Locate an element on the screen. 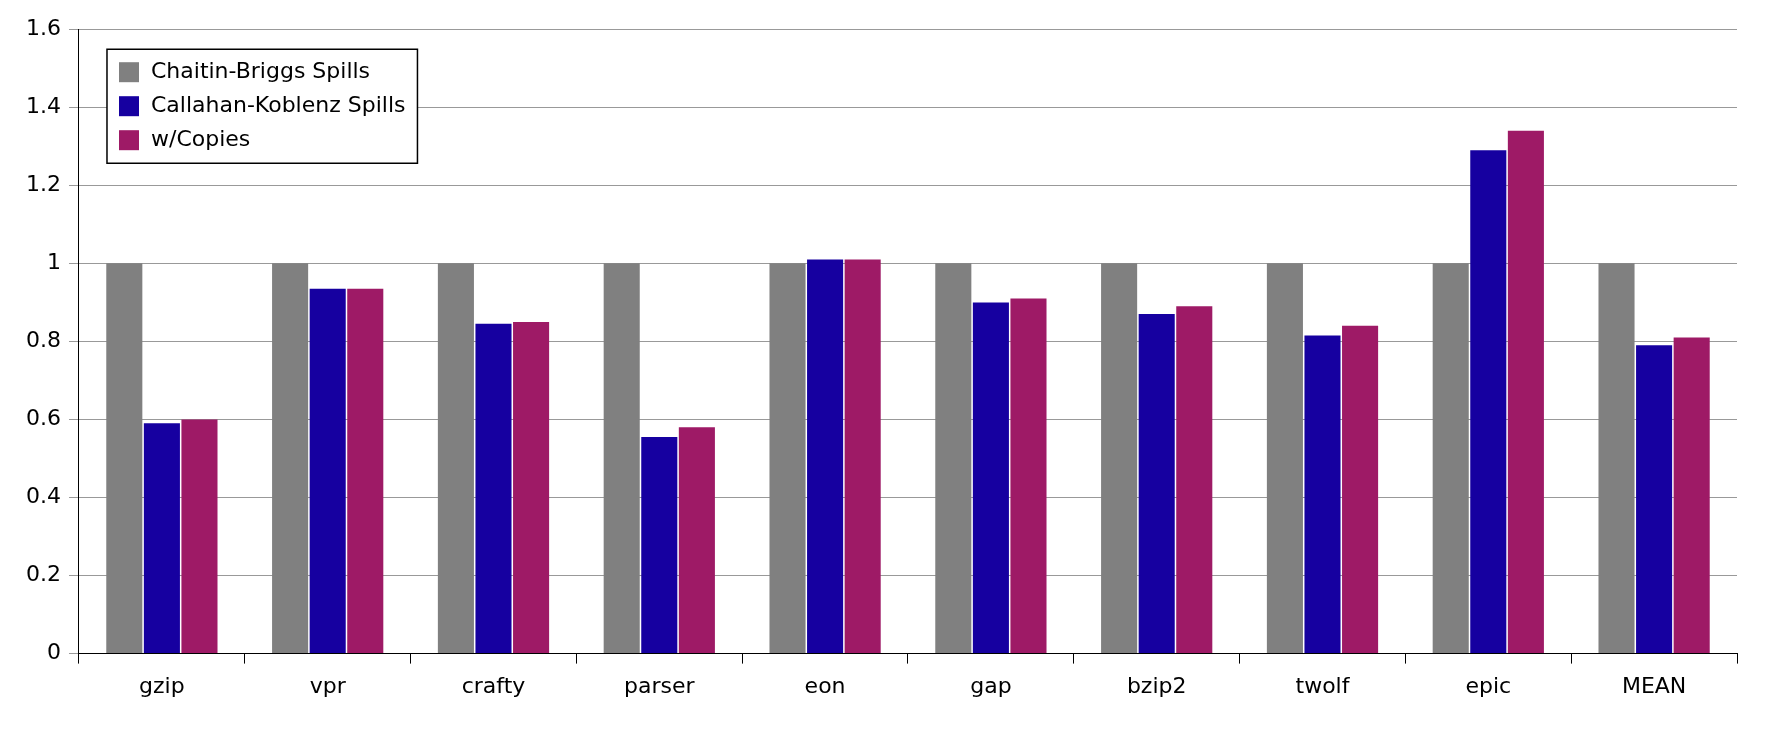  x-tick-label: MEAN is located at coordinates (1654, 685).